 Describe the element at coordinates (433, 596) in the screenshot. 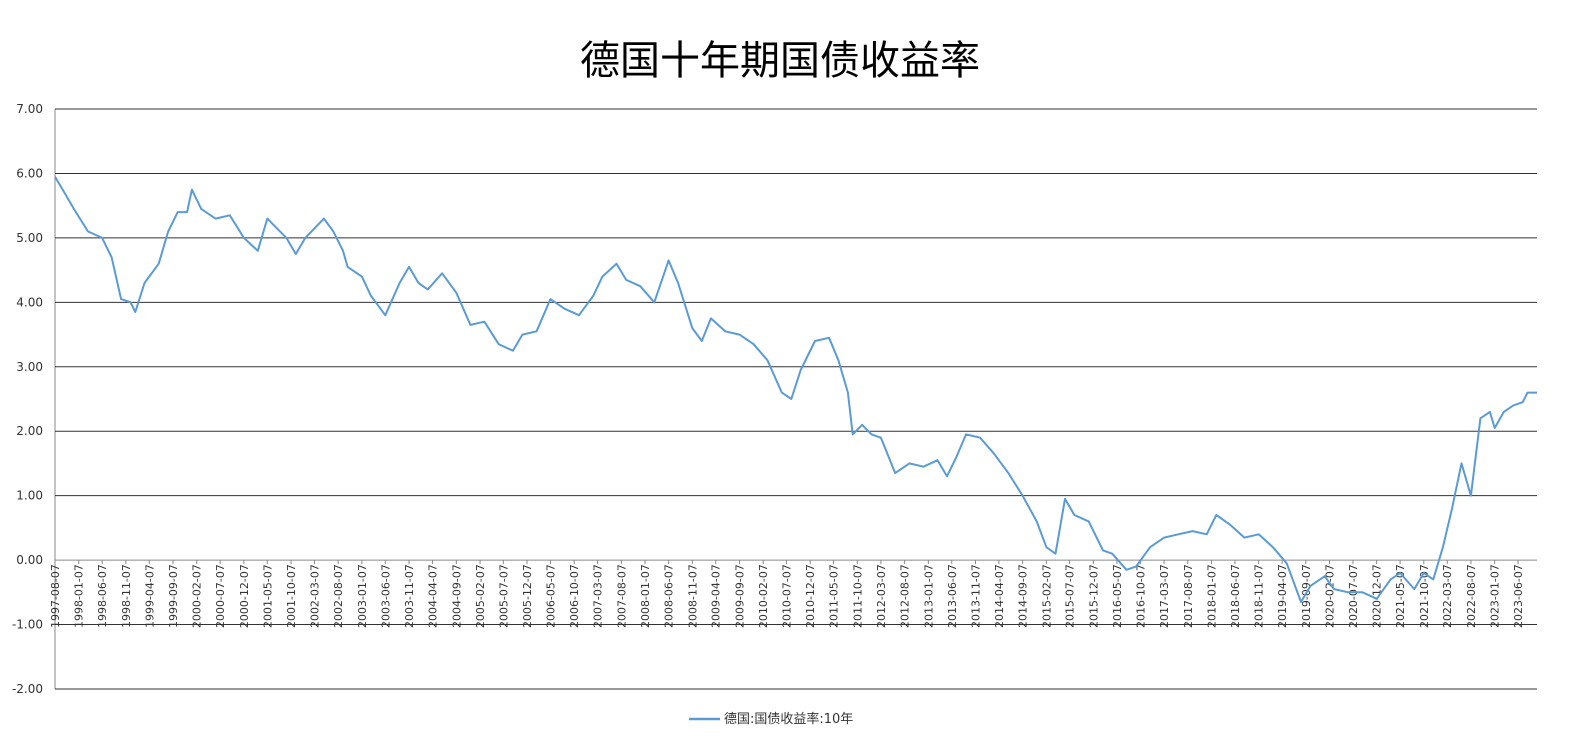

I see `x-tick-label: 2004-04-07` at that location.